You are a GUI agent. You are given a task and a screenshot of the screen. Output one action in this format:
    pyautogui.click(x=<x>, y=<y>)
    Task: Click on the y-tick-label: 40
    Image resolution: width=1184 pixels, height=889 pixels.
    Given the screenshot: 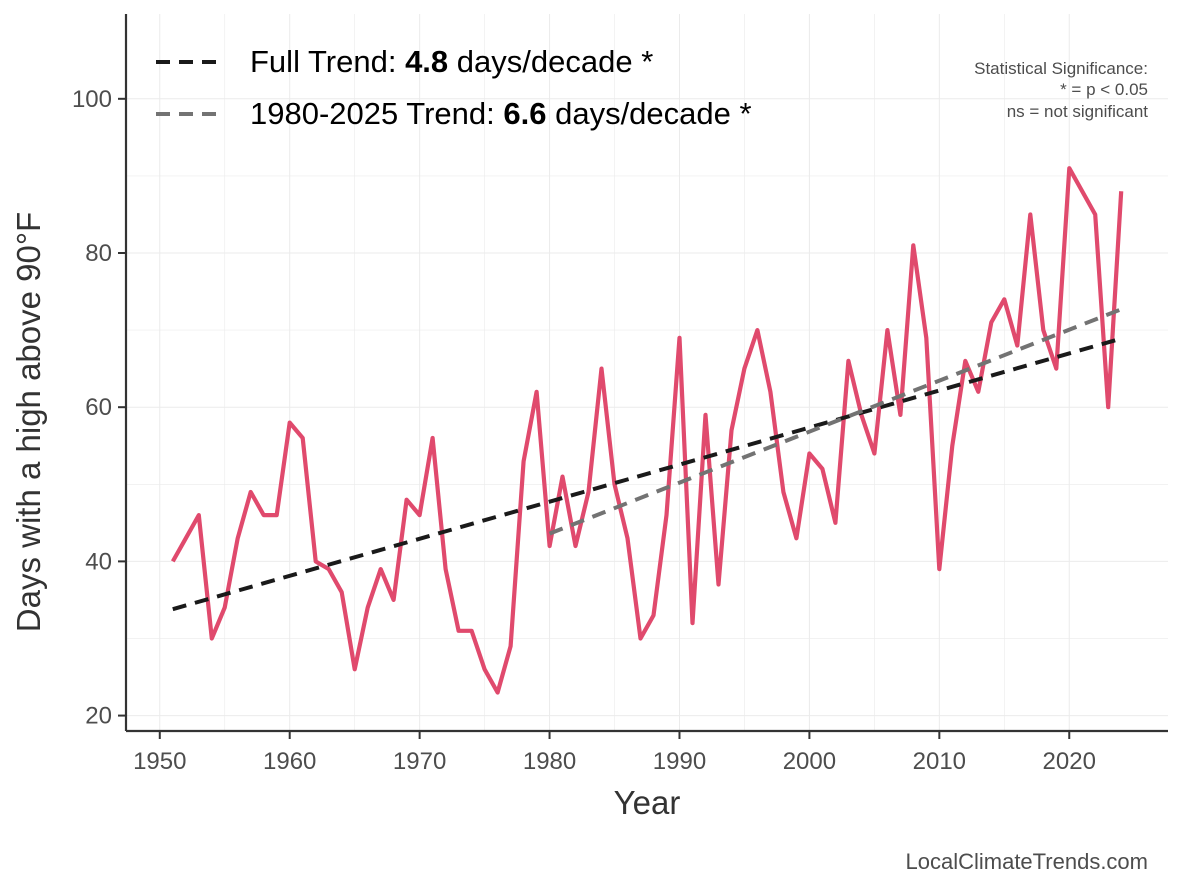 What is the action you would take?
    pyautogui.click(x=98, y=561)
    